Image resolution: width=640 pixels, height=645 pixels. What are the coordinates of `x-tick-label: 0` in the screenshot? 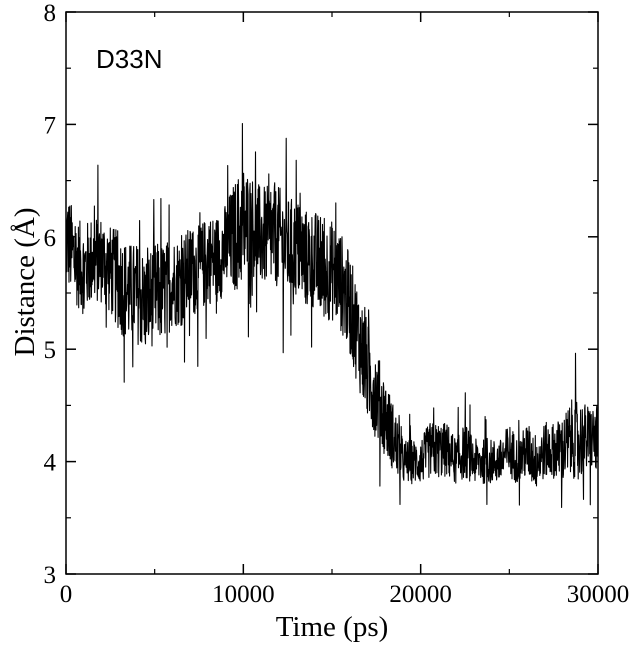 It's located at (66, 594).